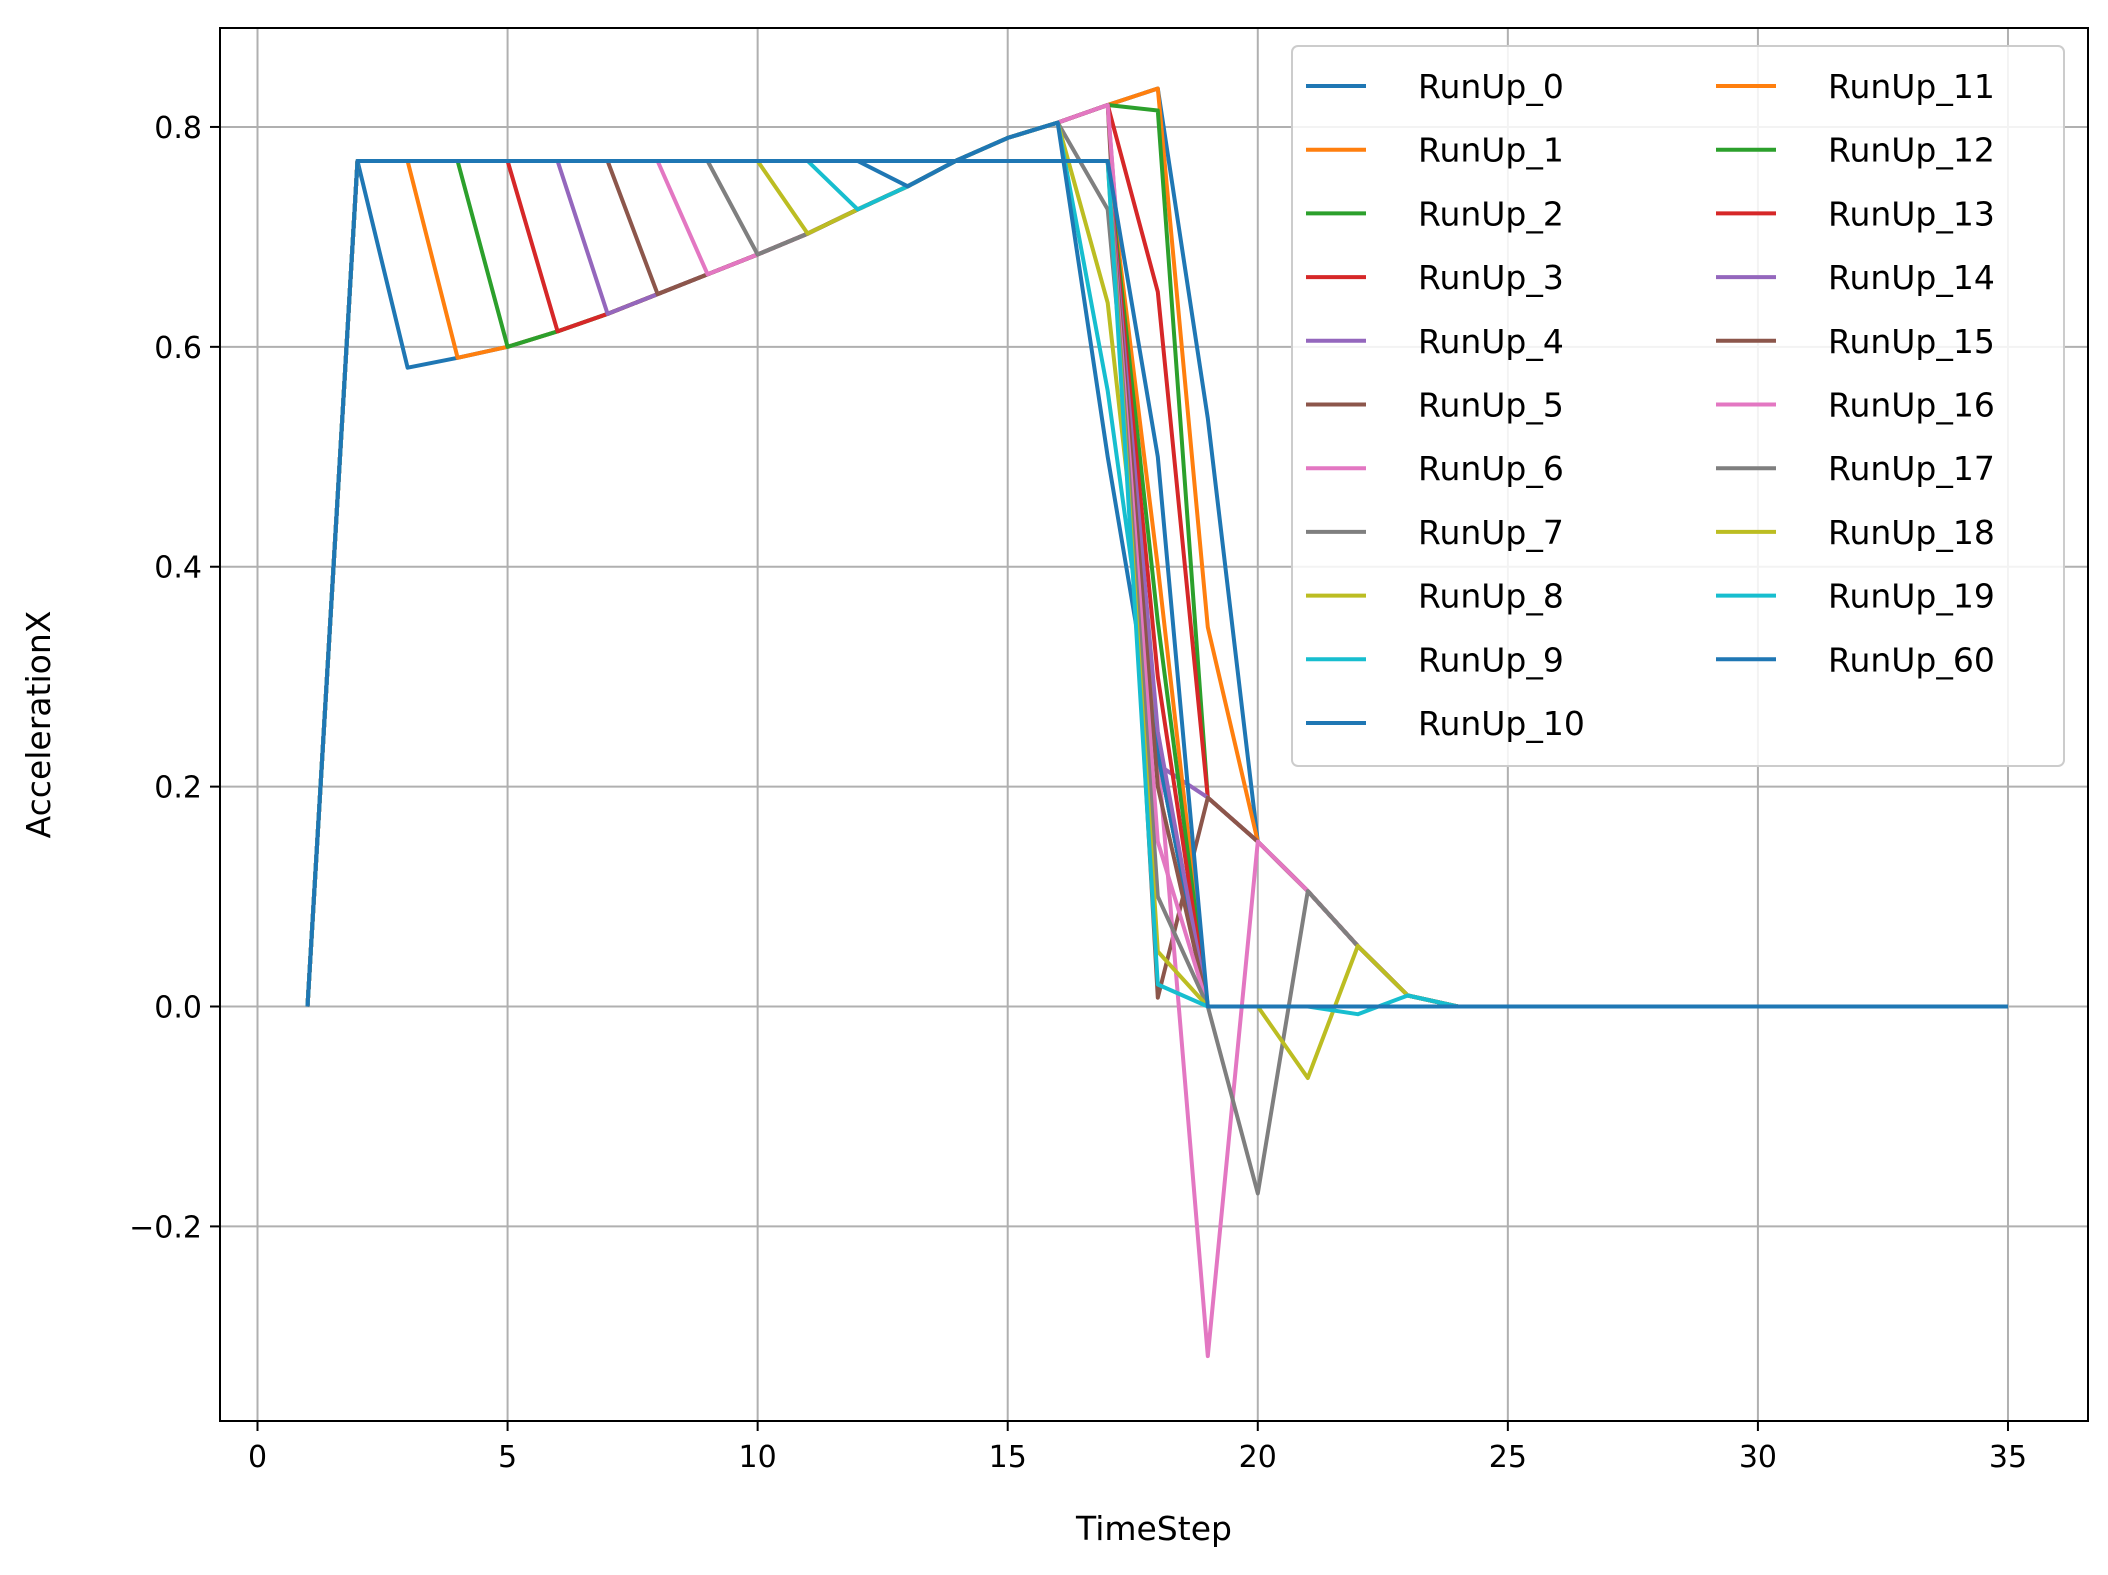  What do you see at coordinates (1491, 277) in the screenshot?
I see `legend-label: RunUp_3` at bounding box center [1491, 277].